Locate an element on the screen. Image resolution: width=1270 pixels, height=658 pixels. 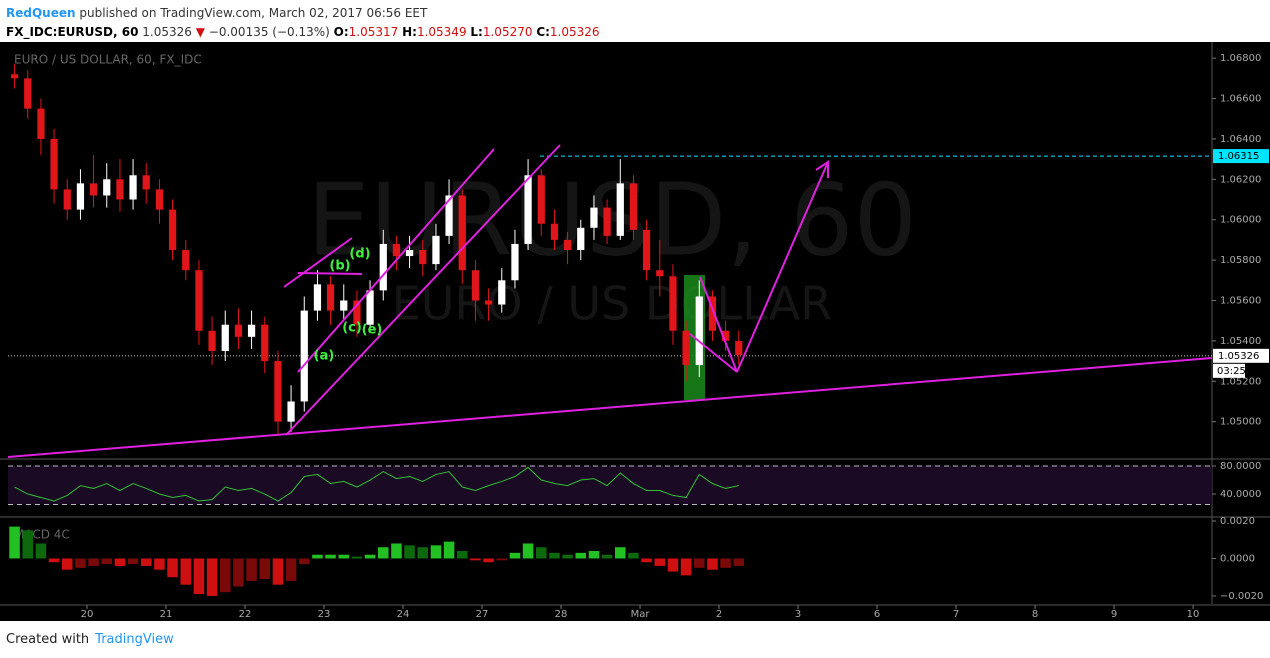
created: Created with is located at coordinates (48, 639).